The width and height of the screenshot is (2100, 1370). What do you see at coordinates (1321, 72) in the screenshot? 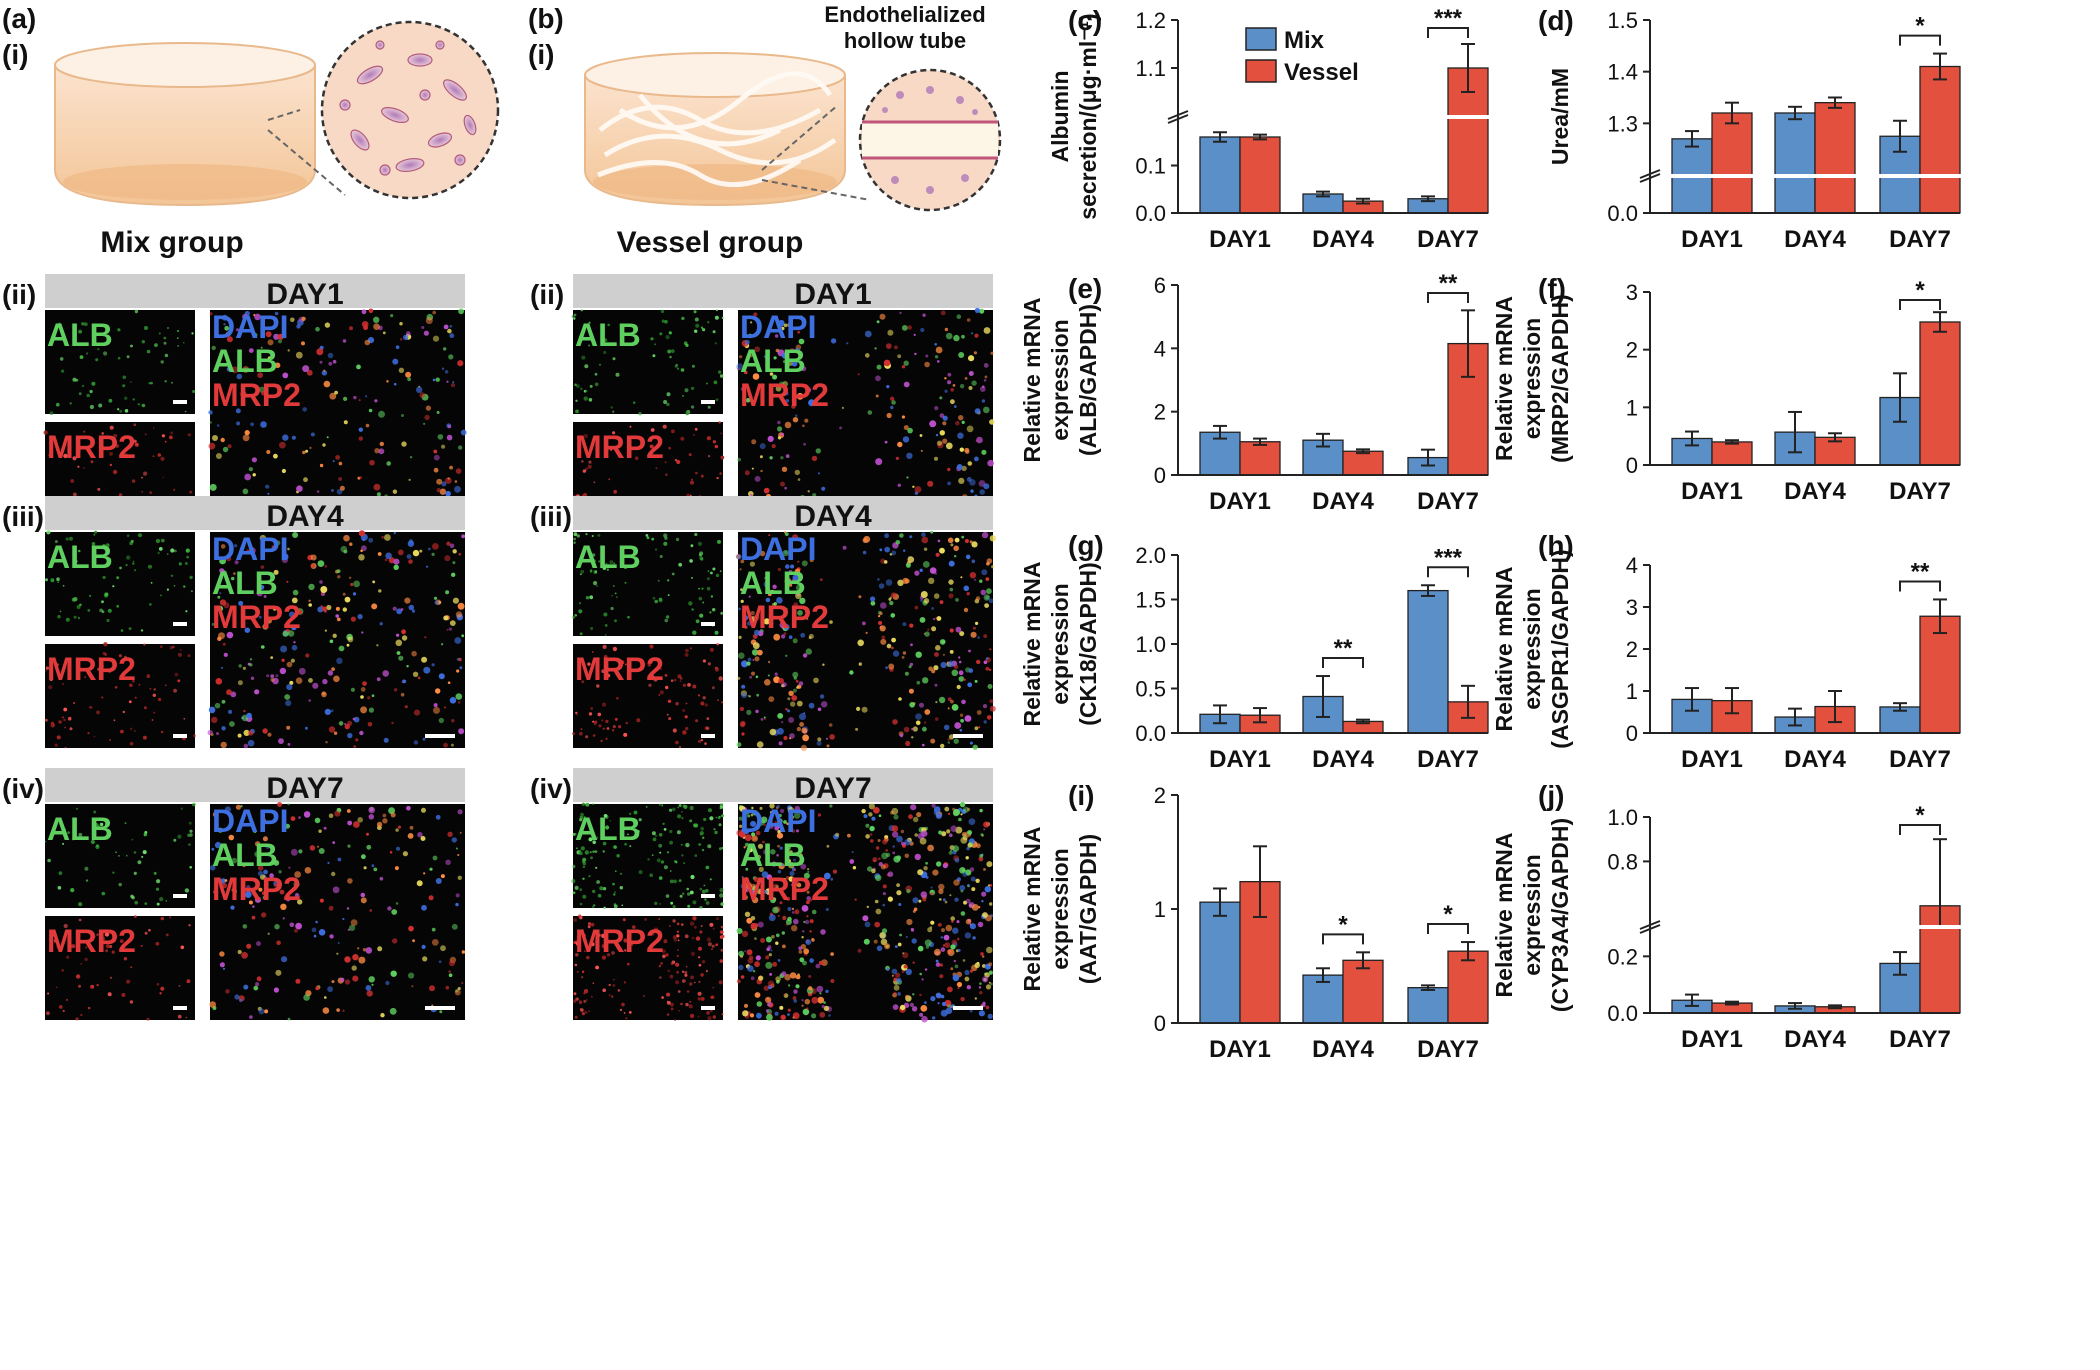
I see `legend-vessel-label: Vessel` at bounding box center [1321, 72].